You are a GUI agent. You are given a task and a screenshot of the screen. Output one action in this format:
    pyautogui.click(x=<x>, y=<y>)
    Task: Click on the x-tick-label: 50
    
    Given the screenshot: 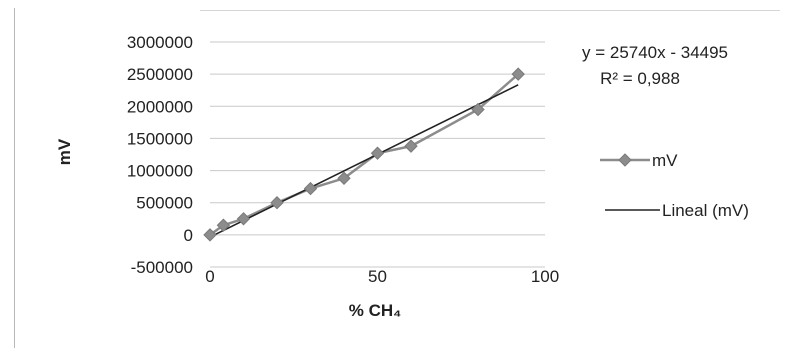 What is the action you would take?
    pyautogui.click(x=377, y=276)
    